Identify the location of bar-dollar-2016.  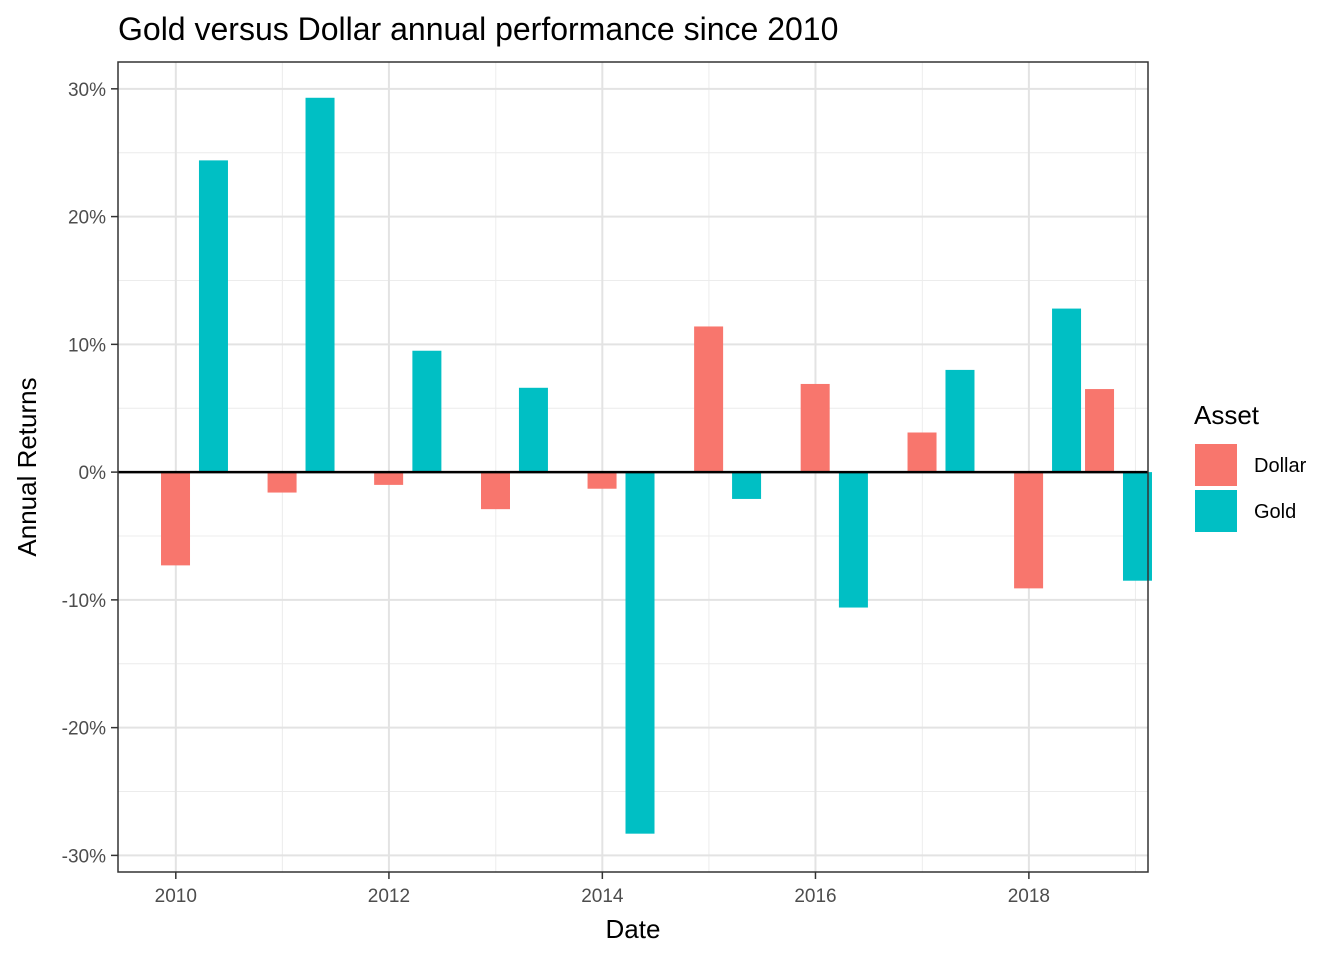
(922, 452).